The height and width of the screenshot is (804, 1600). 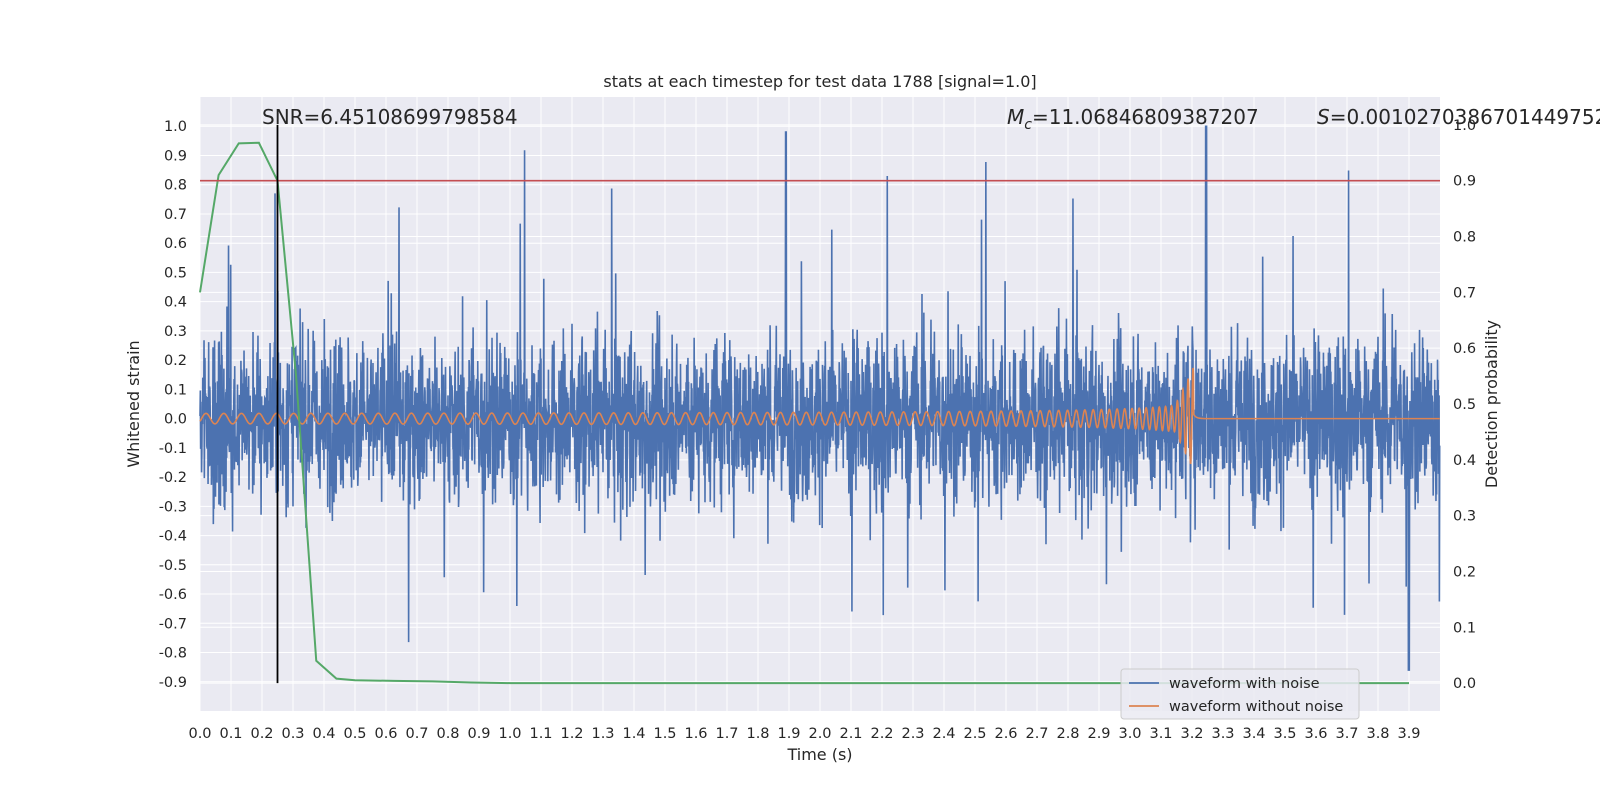 What do you see at coordinates (1191, 734) in the screenshot?
I see `x-tick-label: 3.2` at bounding box center [1191, 734].